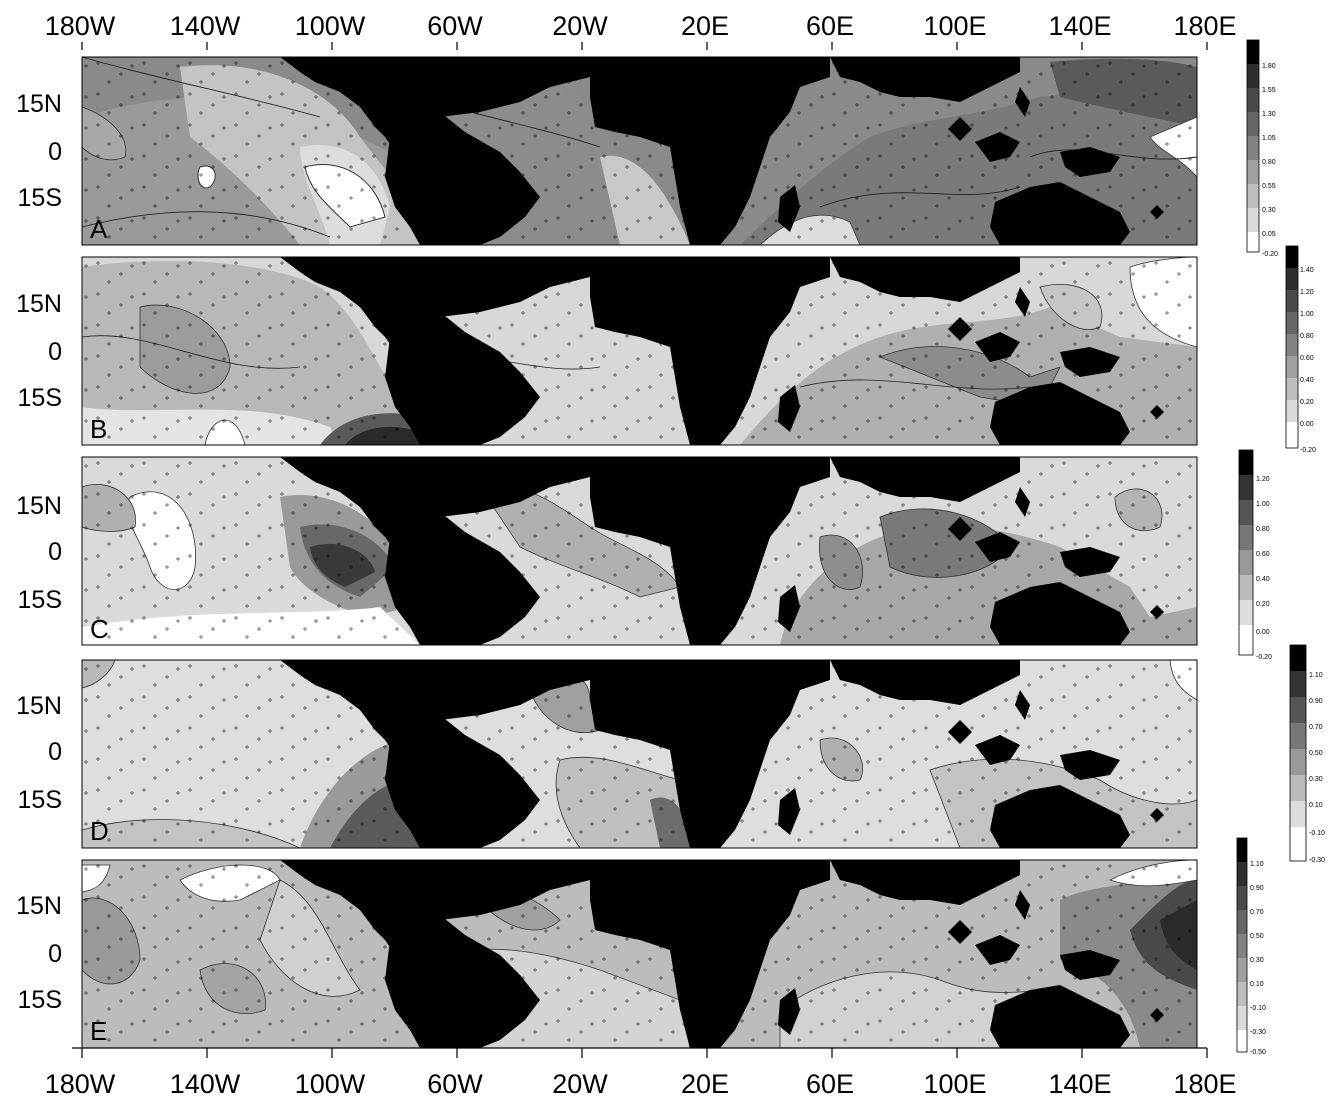 The height and width of the screenshot is (1102, 1342). I want to click on lon-tick-bottom: 140E, so click(1079, 1084).